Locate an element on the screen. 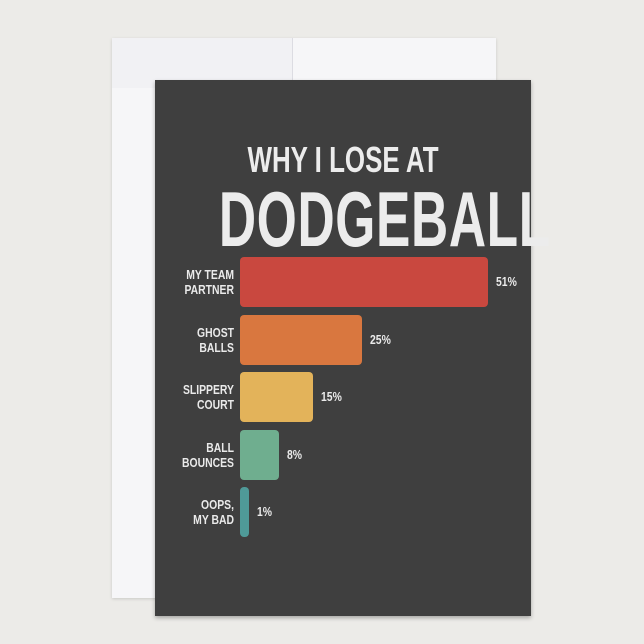 This screenshot has width=644, height=644. category-label: MY TEAM PARTNER is located at coordinates (186, 282).